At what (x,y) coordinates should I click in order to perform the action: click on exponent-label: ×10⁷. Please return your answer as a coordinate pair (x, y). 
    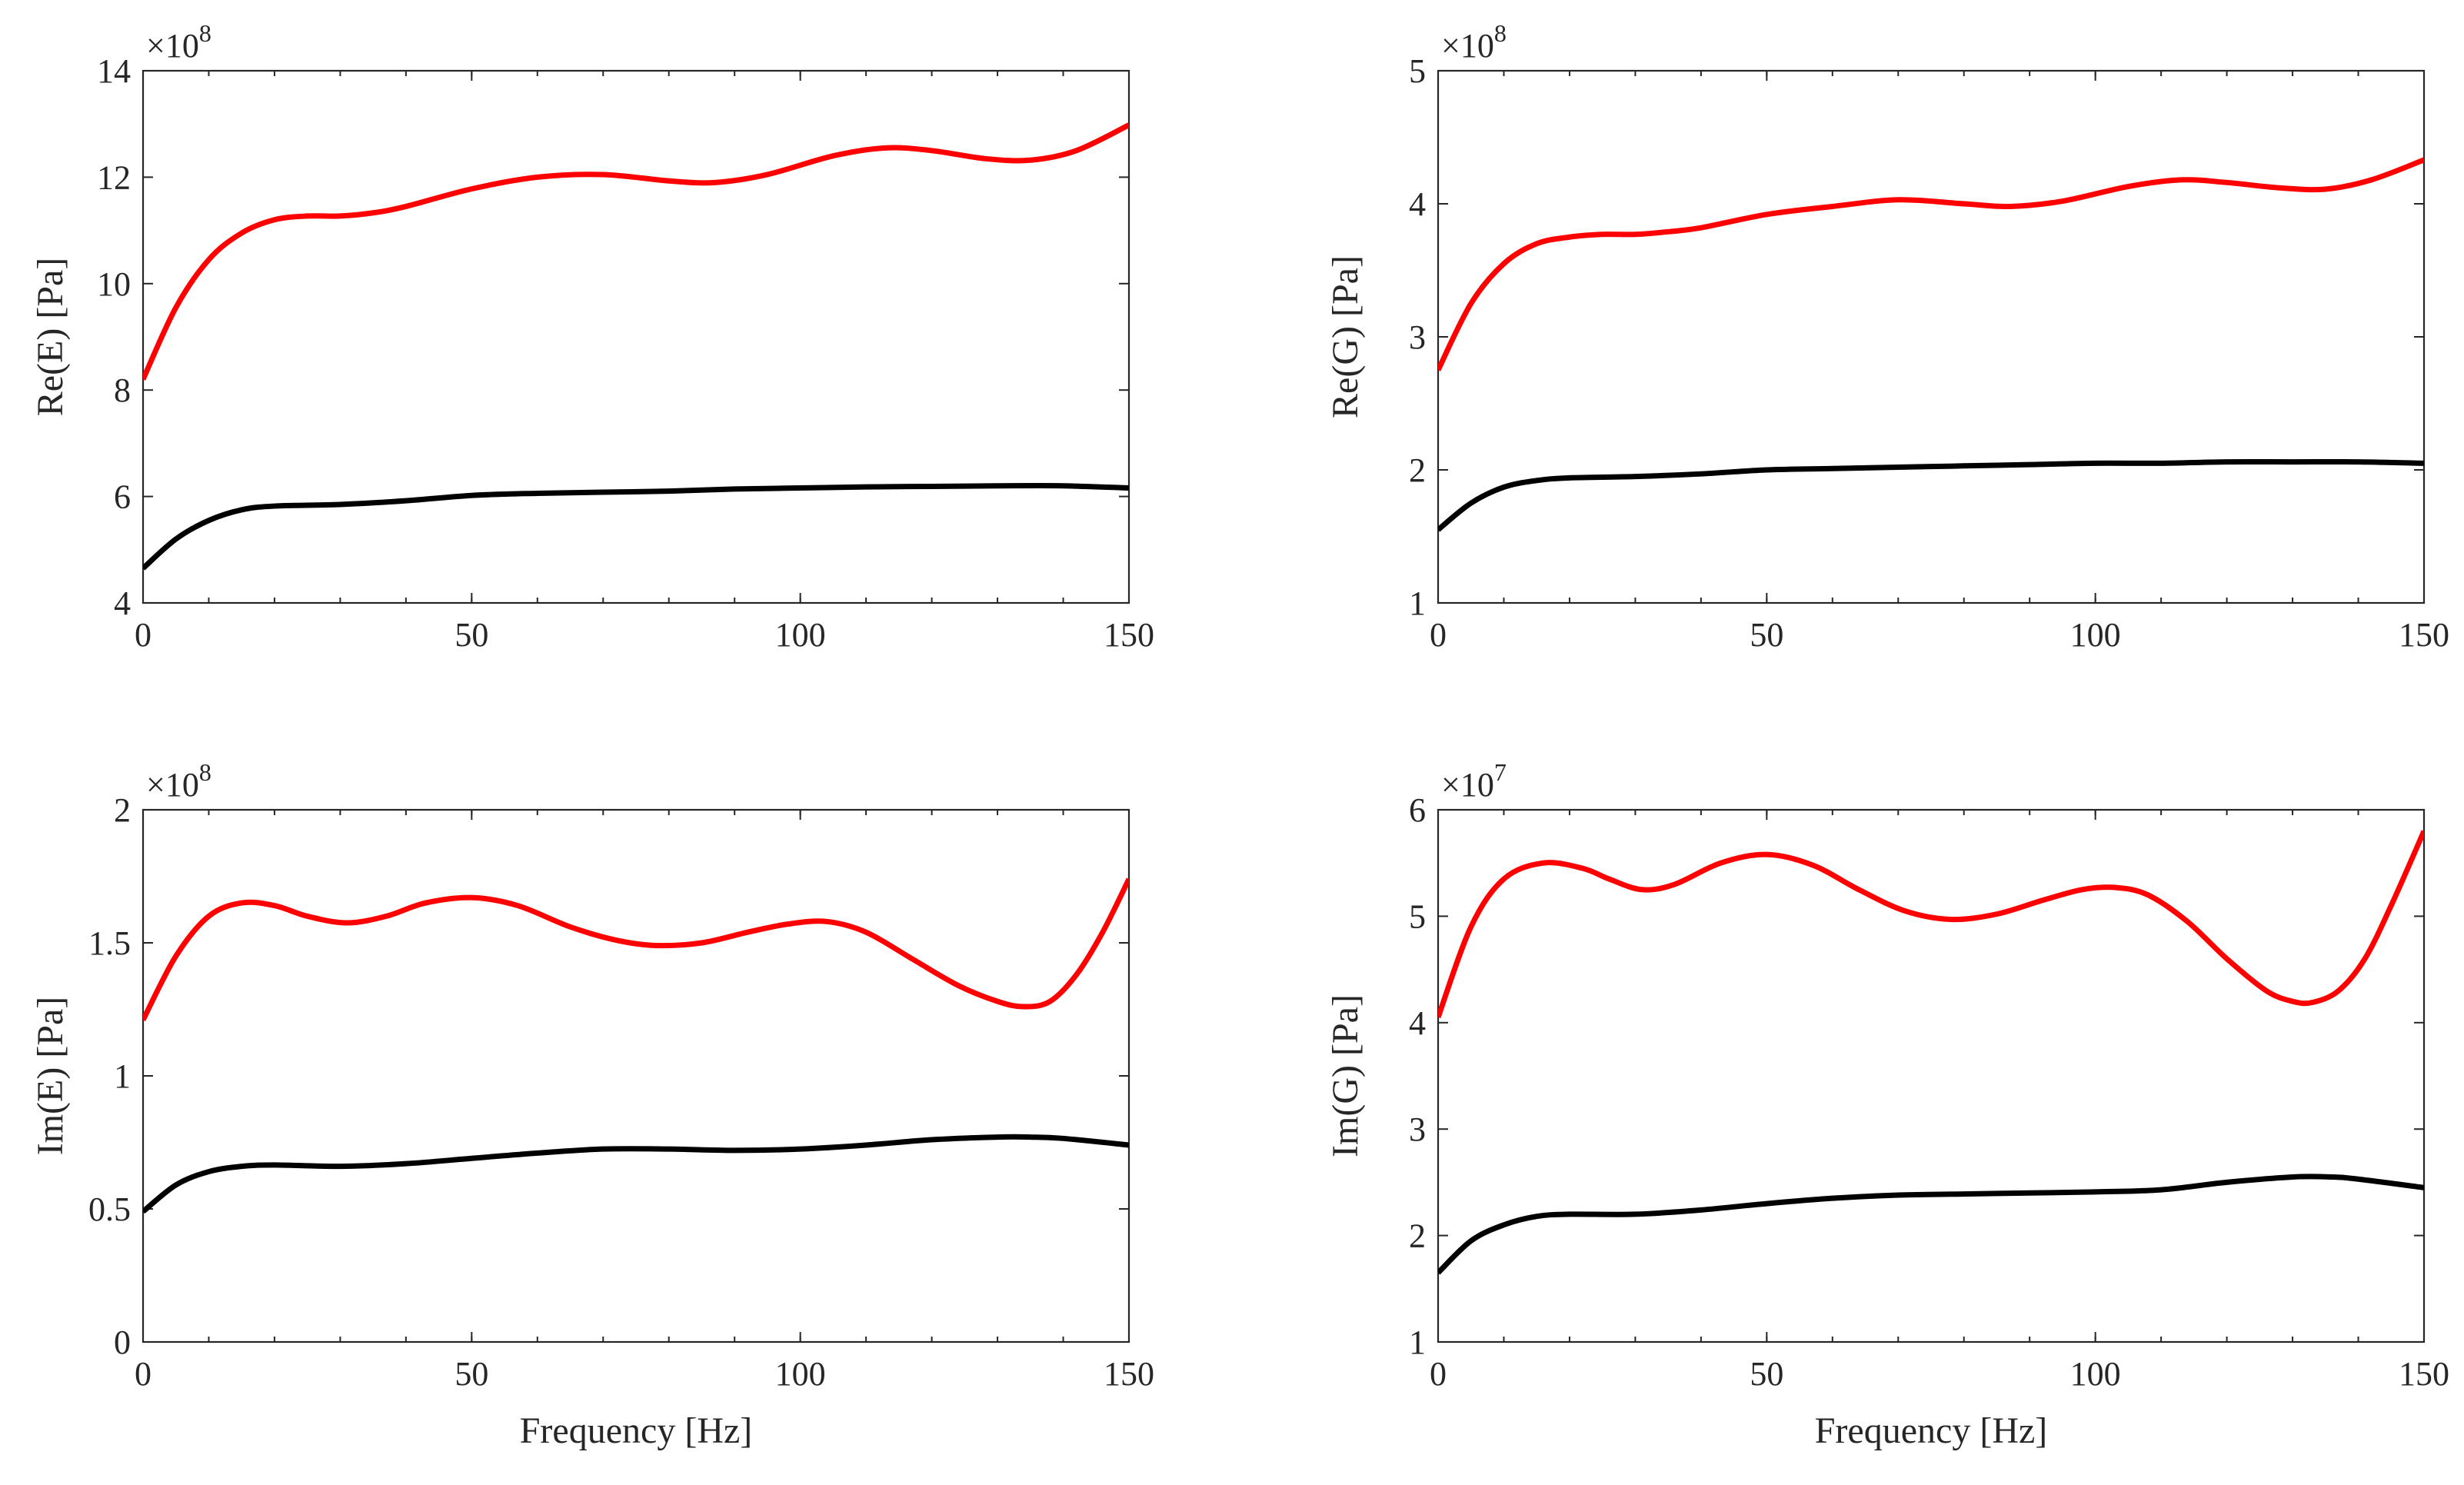
    Looking at the image, I should click on (1474, 781).